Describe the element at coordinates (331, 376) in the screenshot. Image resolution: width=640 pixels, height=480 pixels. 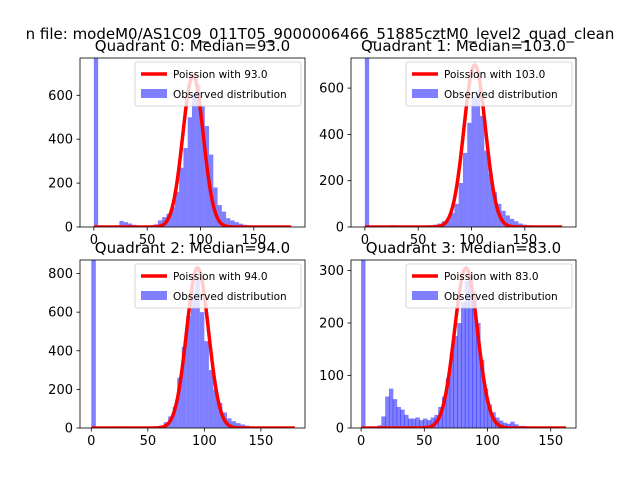
I see `y-tick-label: 100` at that location.